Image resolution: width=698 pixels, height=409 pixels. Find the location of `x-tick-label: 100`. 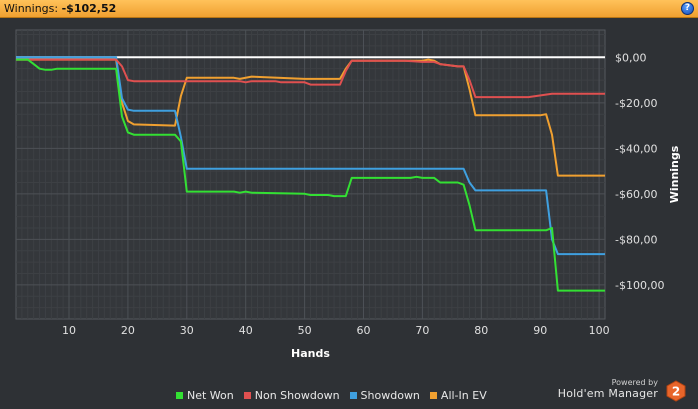

x-tick-label: 100 is located at coordinates (599, 330).